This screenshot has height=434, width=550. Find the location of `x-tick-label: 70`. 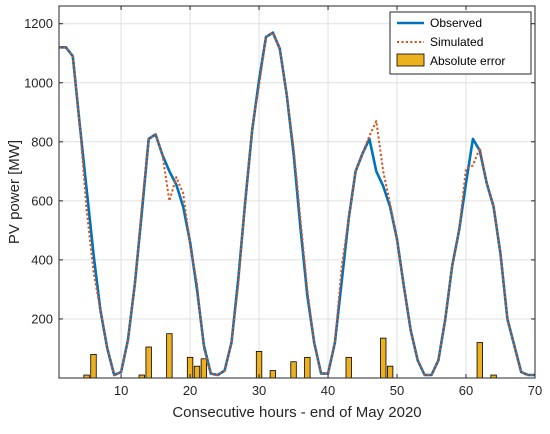

x-tick-label: 70 is located at coordinates (535, 390).